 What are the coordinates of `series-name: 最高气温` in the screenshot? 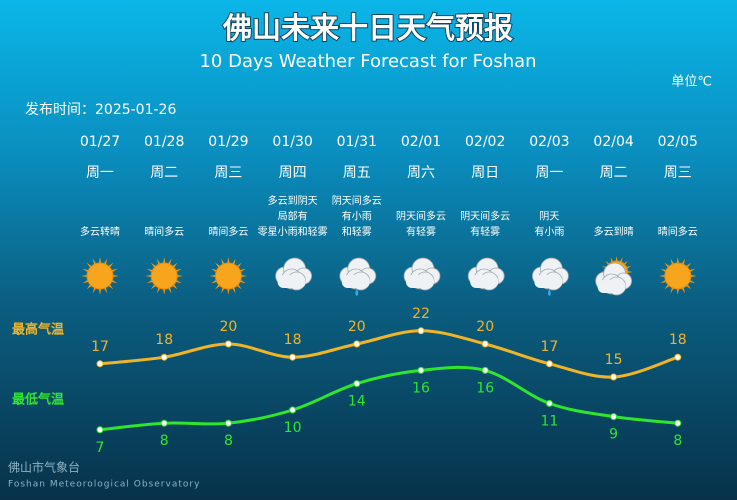 It's located at (38, 330).